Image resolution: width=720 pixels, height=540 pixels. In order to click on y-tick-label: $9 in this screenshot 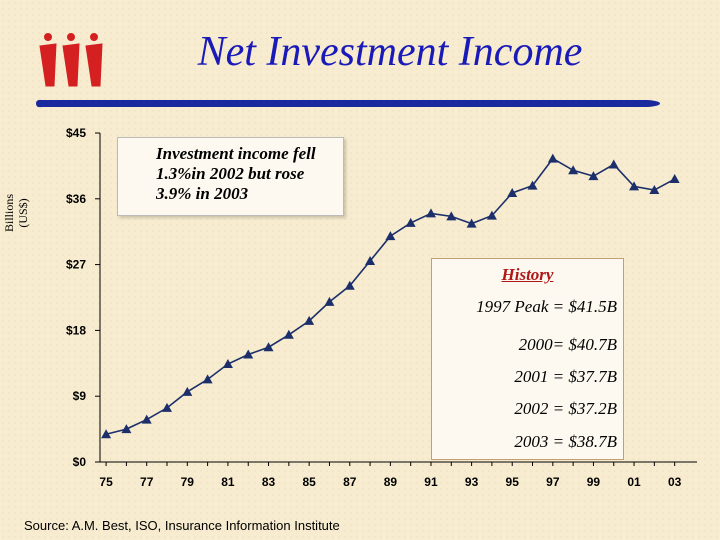, I will do `click(80, 396)`.